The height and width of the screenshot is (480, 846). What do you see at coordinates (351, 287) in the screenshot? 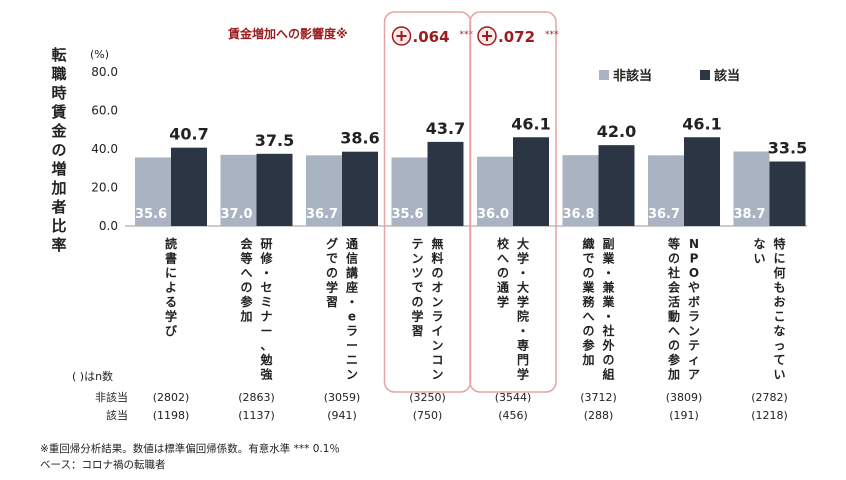
I see `category-label-char: 座` at bounding box center [351, 287].